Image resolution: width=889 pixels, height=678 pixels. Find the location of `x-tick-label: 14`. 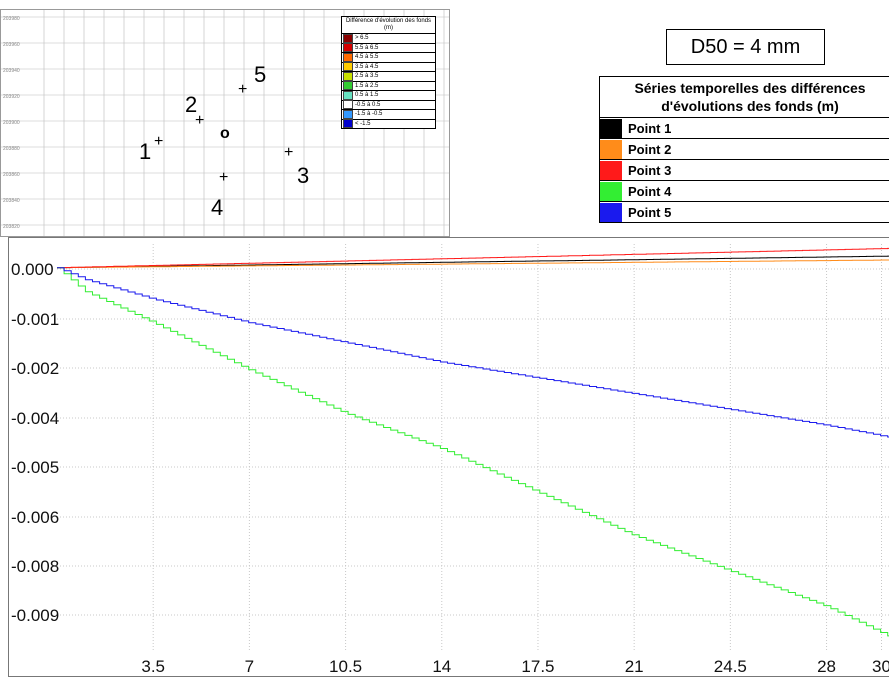

x-tick-label: 14 is located at coordinates (441, 666).